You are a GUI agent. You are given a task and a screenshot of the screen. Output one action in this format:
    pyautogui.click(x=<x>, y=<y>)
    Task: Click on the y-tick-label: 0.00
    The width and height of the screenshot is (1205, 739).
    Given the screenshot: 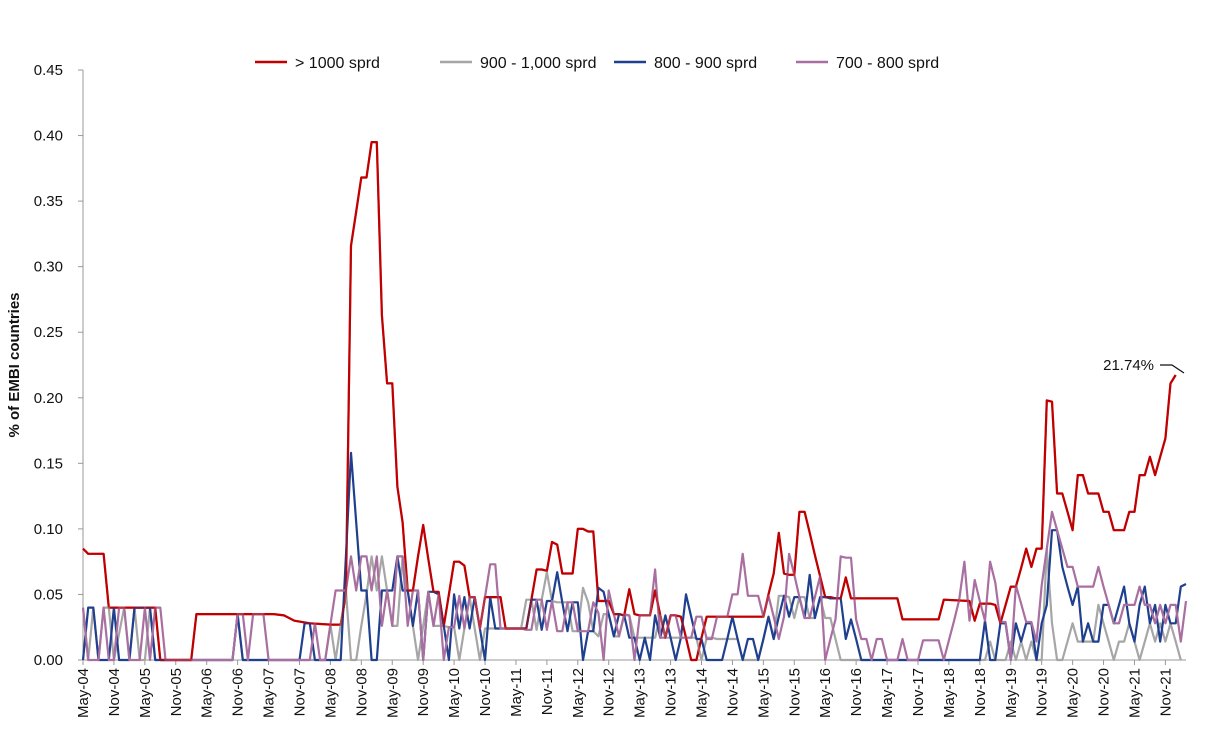 What is the action you would take?
    pyautogui.click(x=48, y=660)
    